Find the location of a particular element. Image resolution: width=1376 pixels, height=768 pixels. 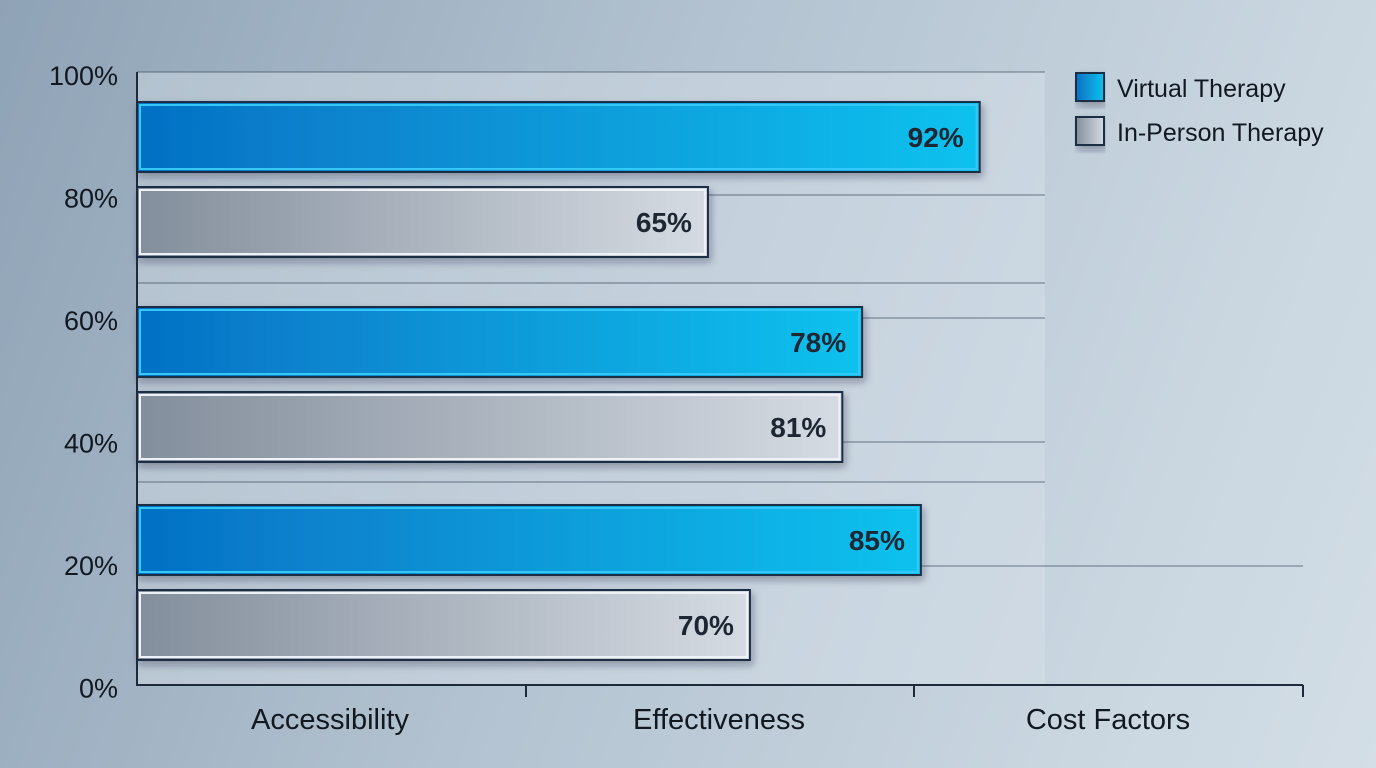

category-label: Accessibility is located at coordinates (330, 720).